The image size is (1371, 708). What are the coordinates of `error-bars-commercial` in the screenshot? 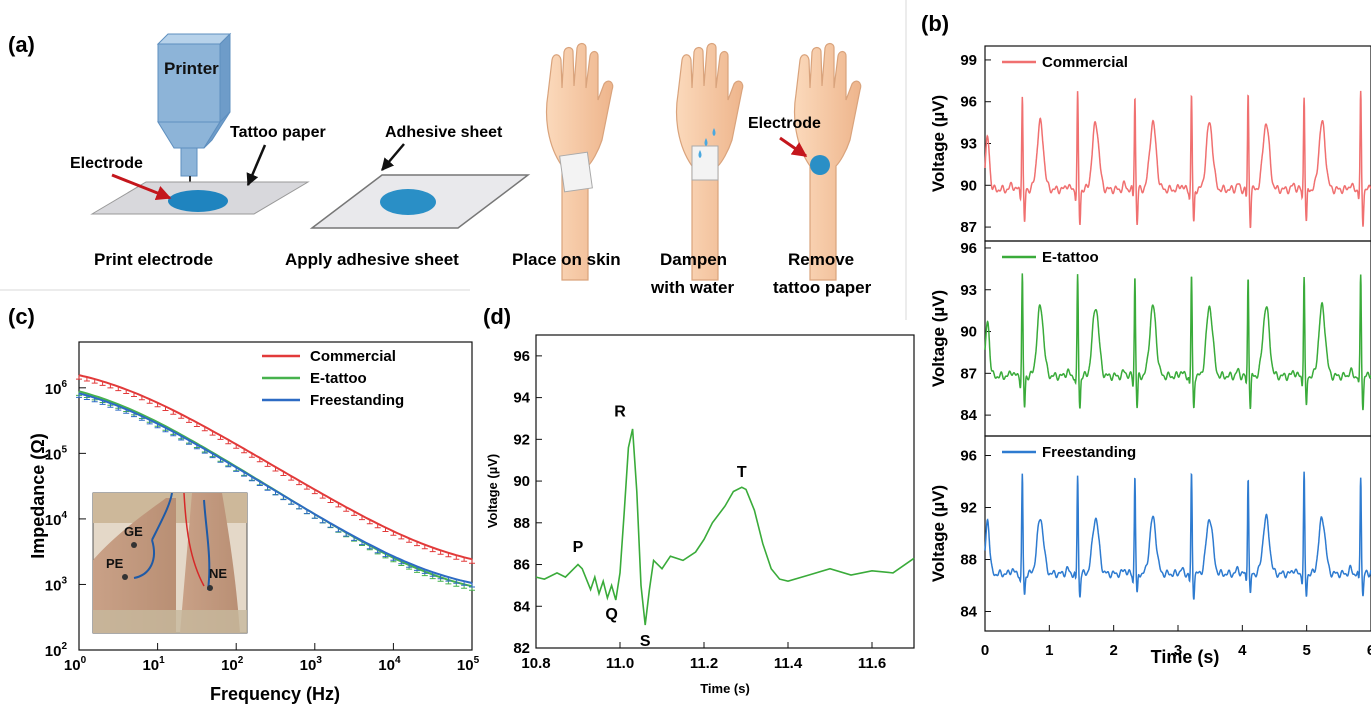 It's located at (275, 469).